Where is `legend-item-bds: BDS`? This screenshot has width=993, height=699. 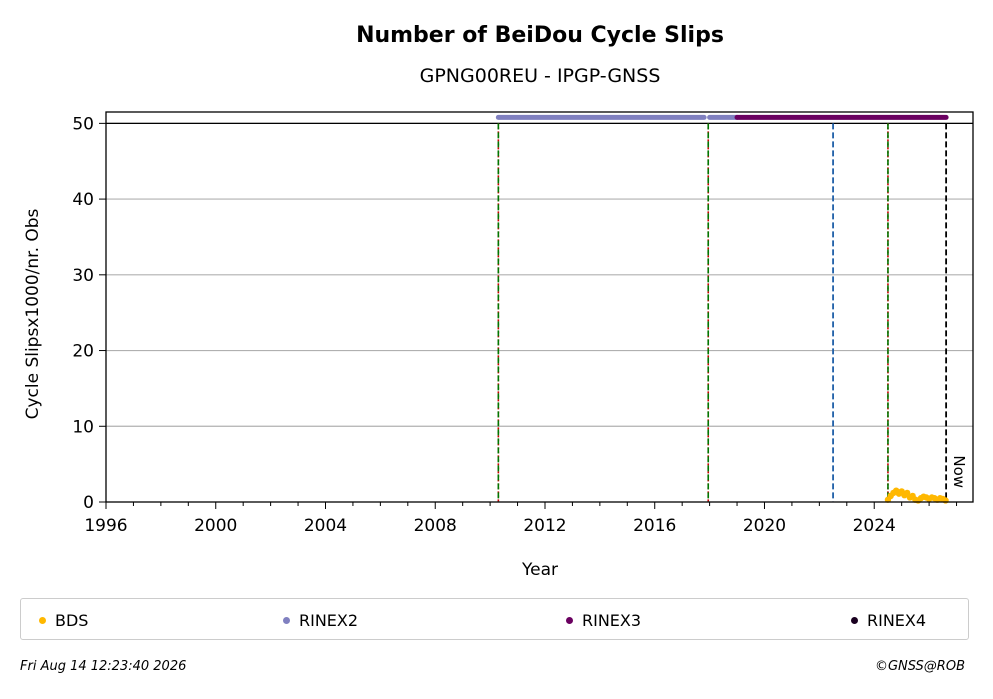 legend-item-bds: BDS is located at coordinates (63, 620).